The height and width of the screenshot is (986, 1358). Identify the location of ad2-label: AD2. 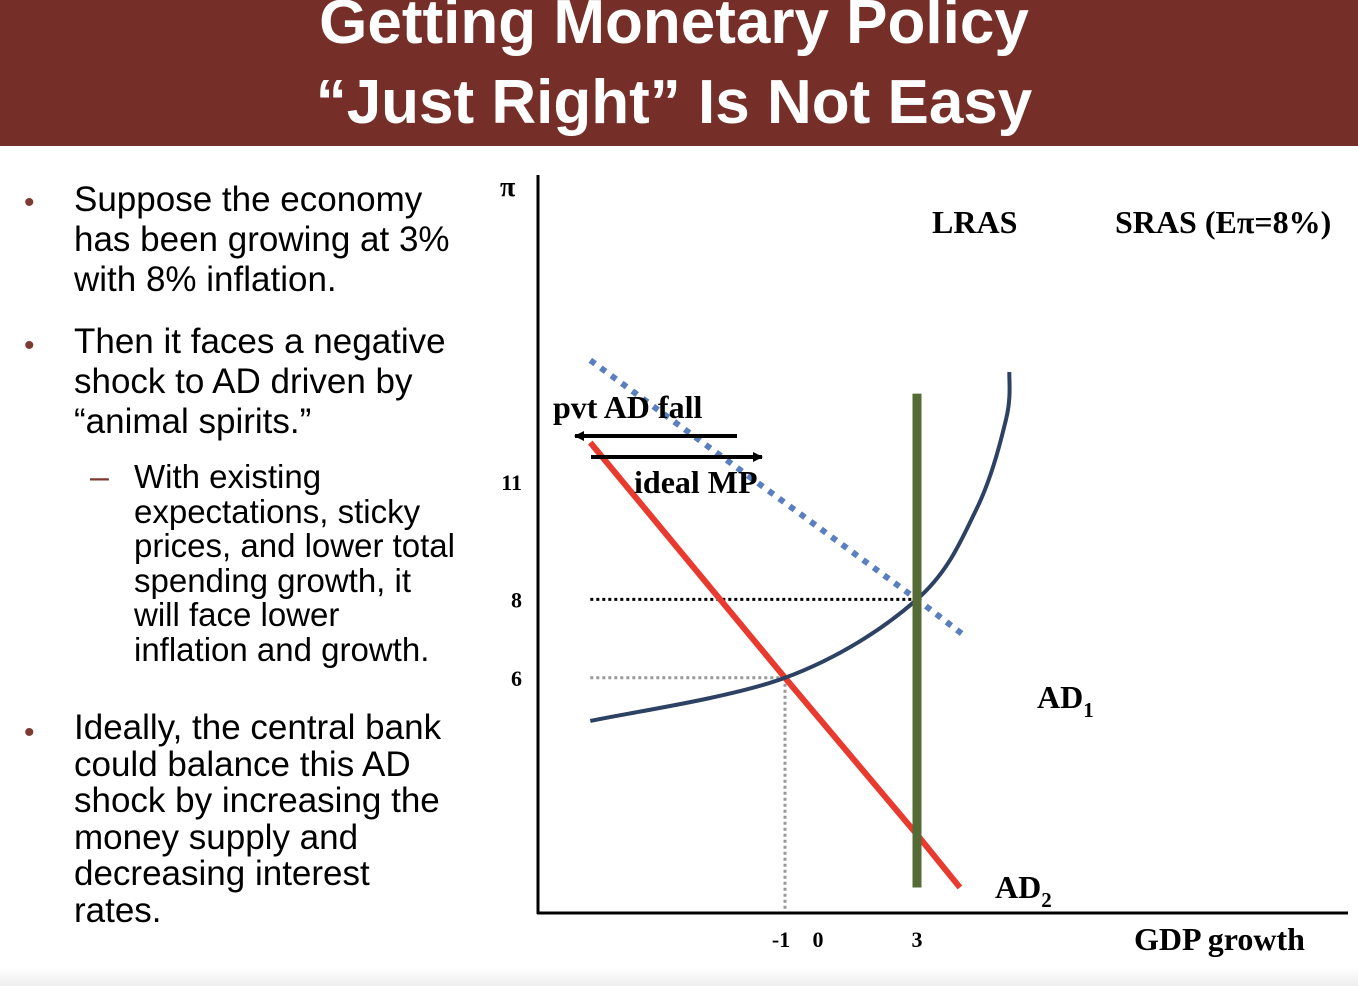
(1023, 890).